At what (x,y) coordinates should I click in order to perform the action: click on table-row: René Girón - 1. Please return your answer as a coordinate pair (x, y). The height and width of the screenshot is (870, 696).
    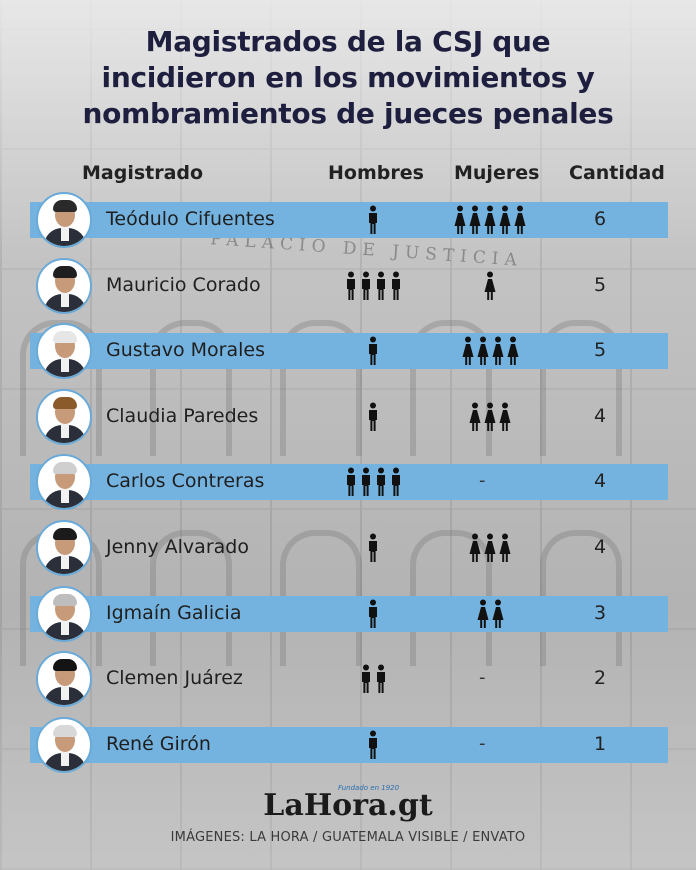
    Looking at the image, I should click on (348, 744).